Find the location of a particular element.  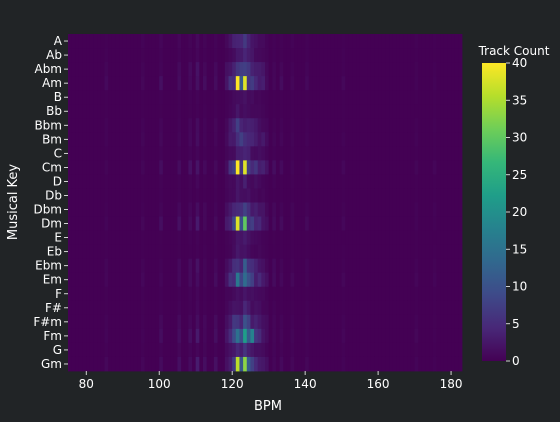

x-tick-label: 160 is located at coordinates (378, 384).